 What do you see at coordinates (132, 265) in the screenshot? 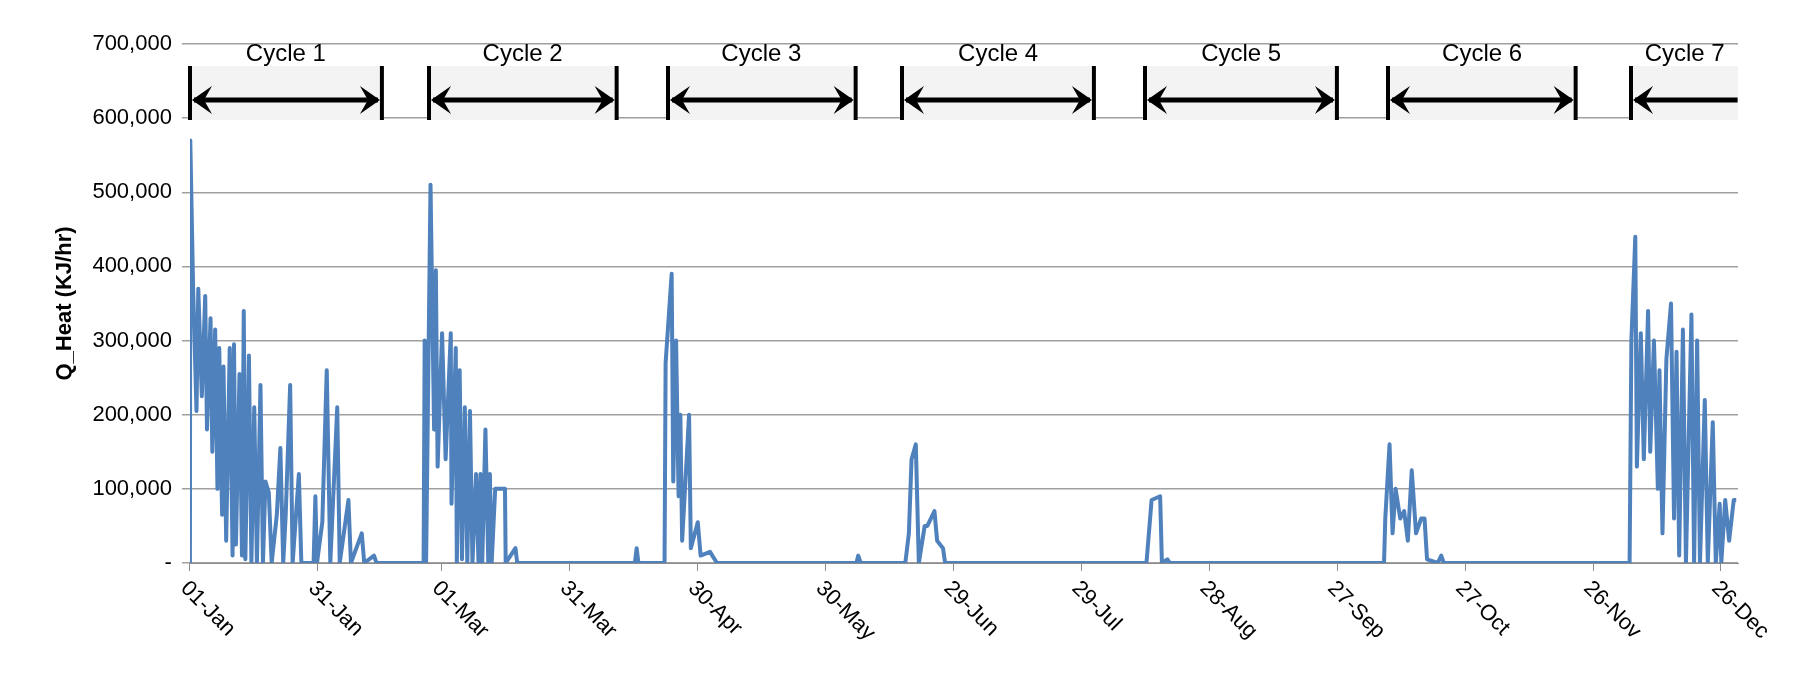
I see `y-tick-label: 400,000` at bounding box center [132, 265].